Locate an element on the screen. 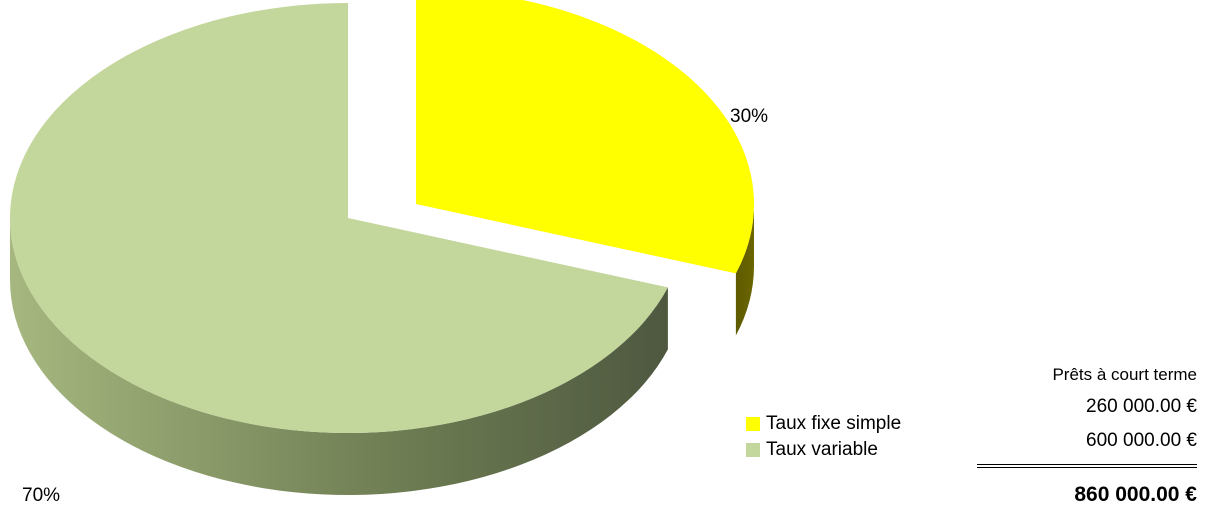 Image resolution: width=1207 pixels, height=513 pixels. chart-legend: Taux fixe simple Taux variable is located at coordinates (823, 437).